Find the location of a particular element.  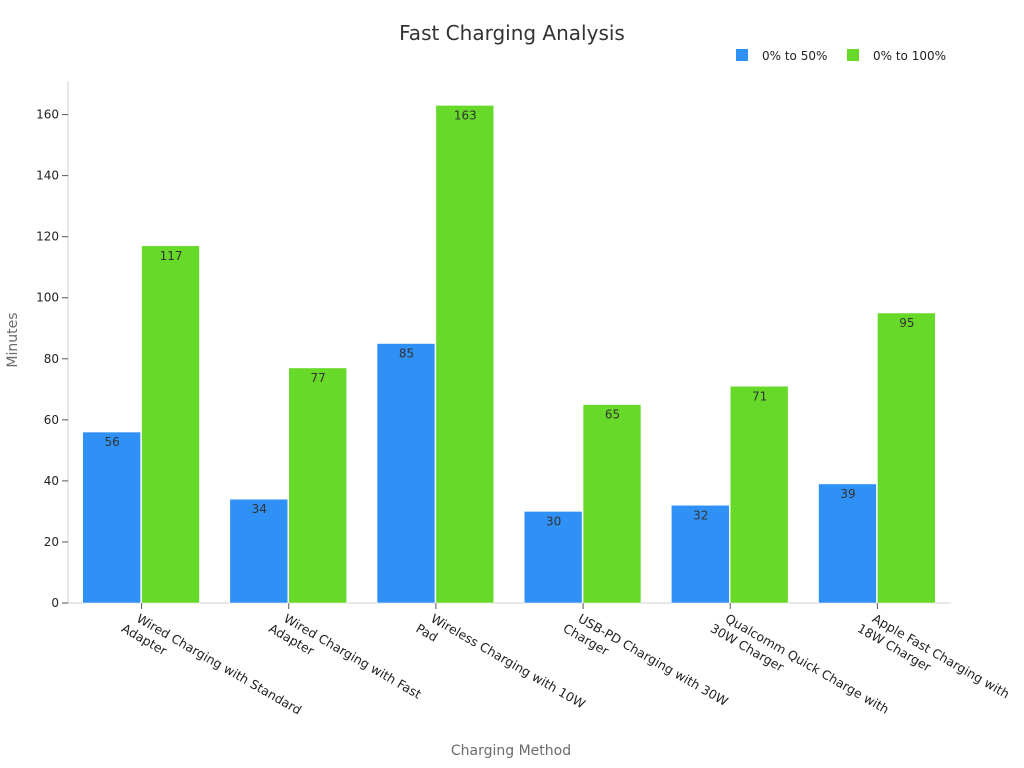

data-label: 163 is located at coordinates (465, 115).